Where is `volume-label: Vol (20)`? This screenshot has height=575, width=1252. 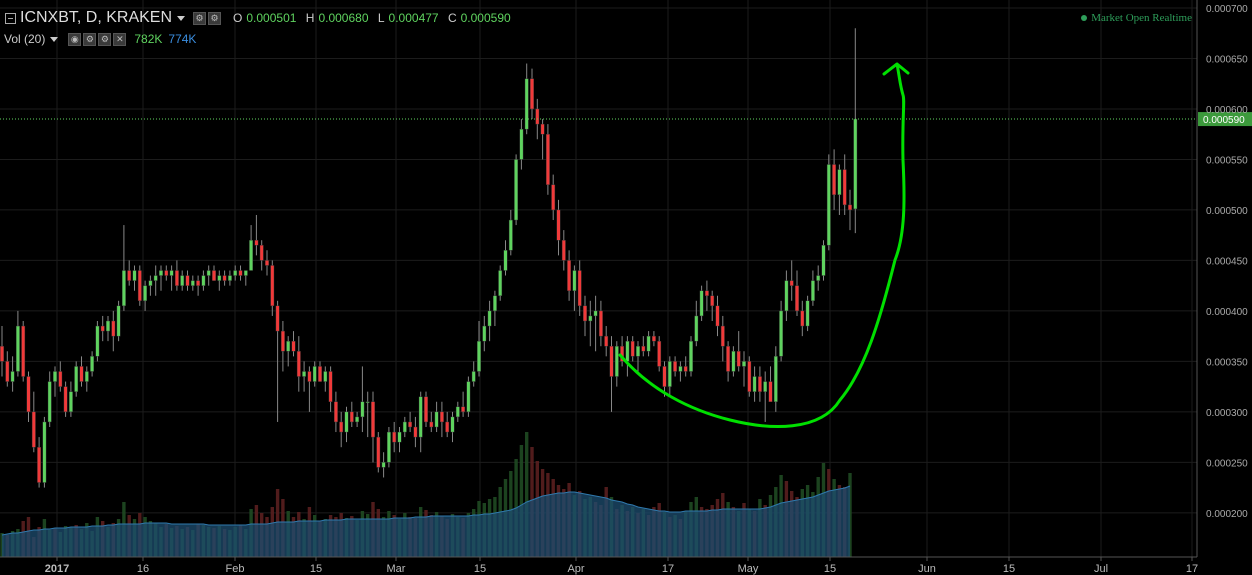
volume-label: Vol (20) is located at coordinates (25, 39).